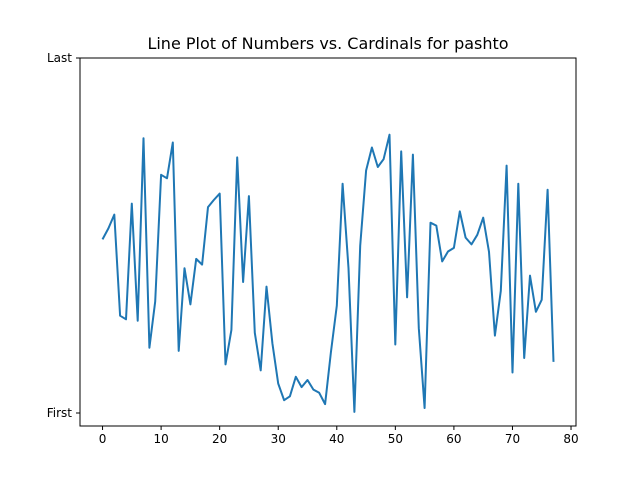 Image resolution: width=640 pixels, height=485 pixels. I want to click on x-tick-label: 50, so click(395, 439).